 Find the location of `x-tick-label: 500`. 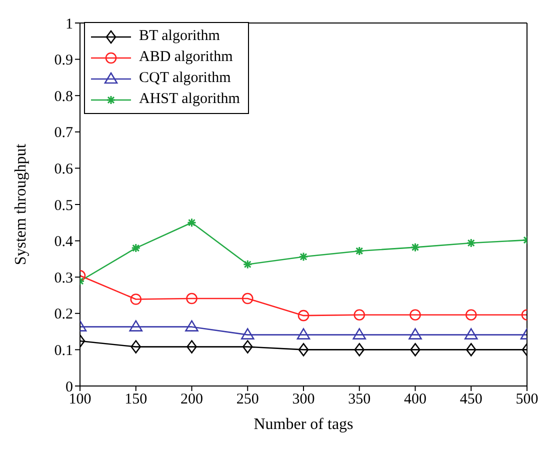

x-tick-label: 500 is located at coordinates (527, 400).